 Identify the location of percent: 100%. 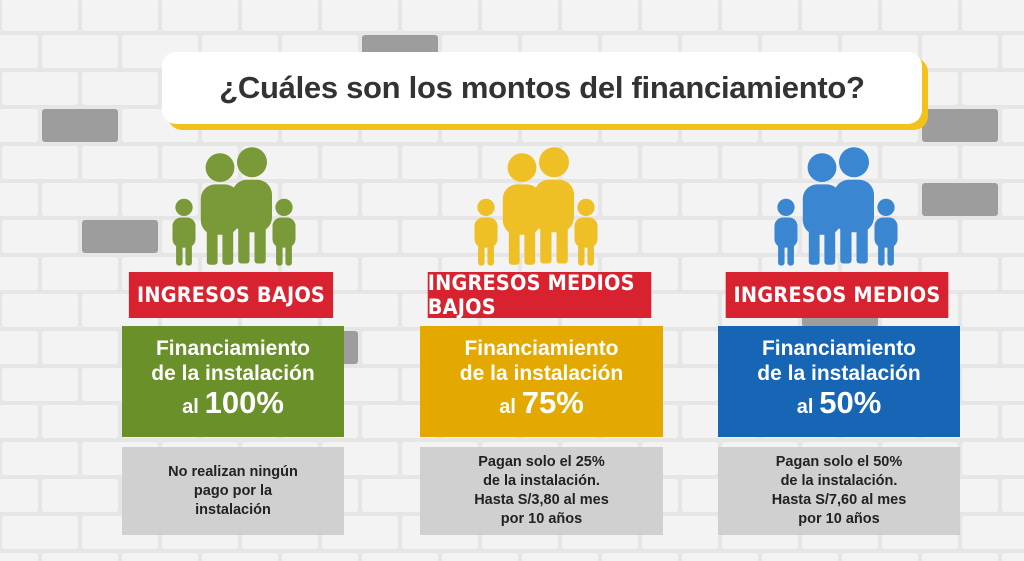
(244, 402).